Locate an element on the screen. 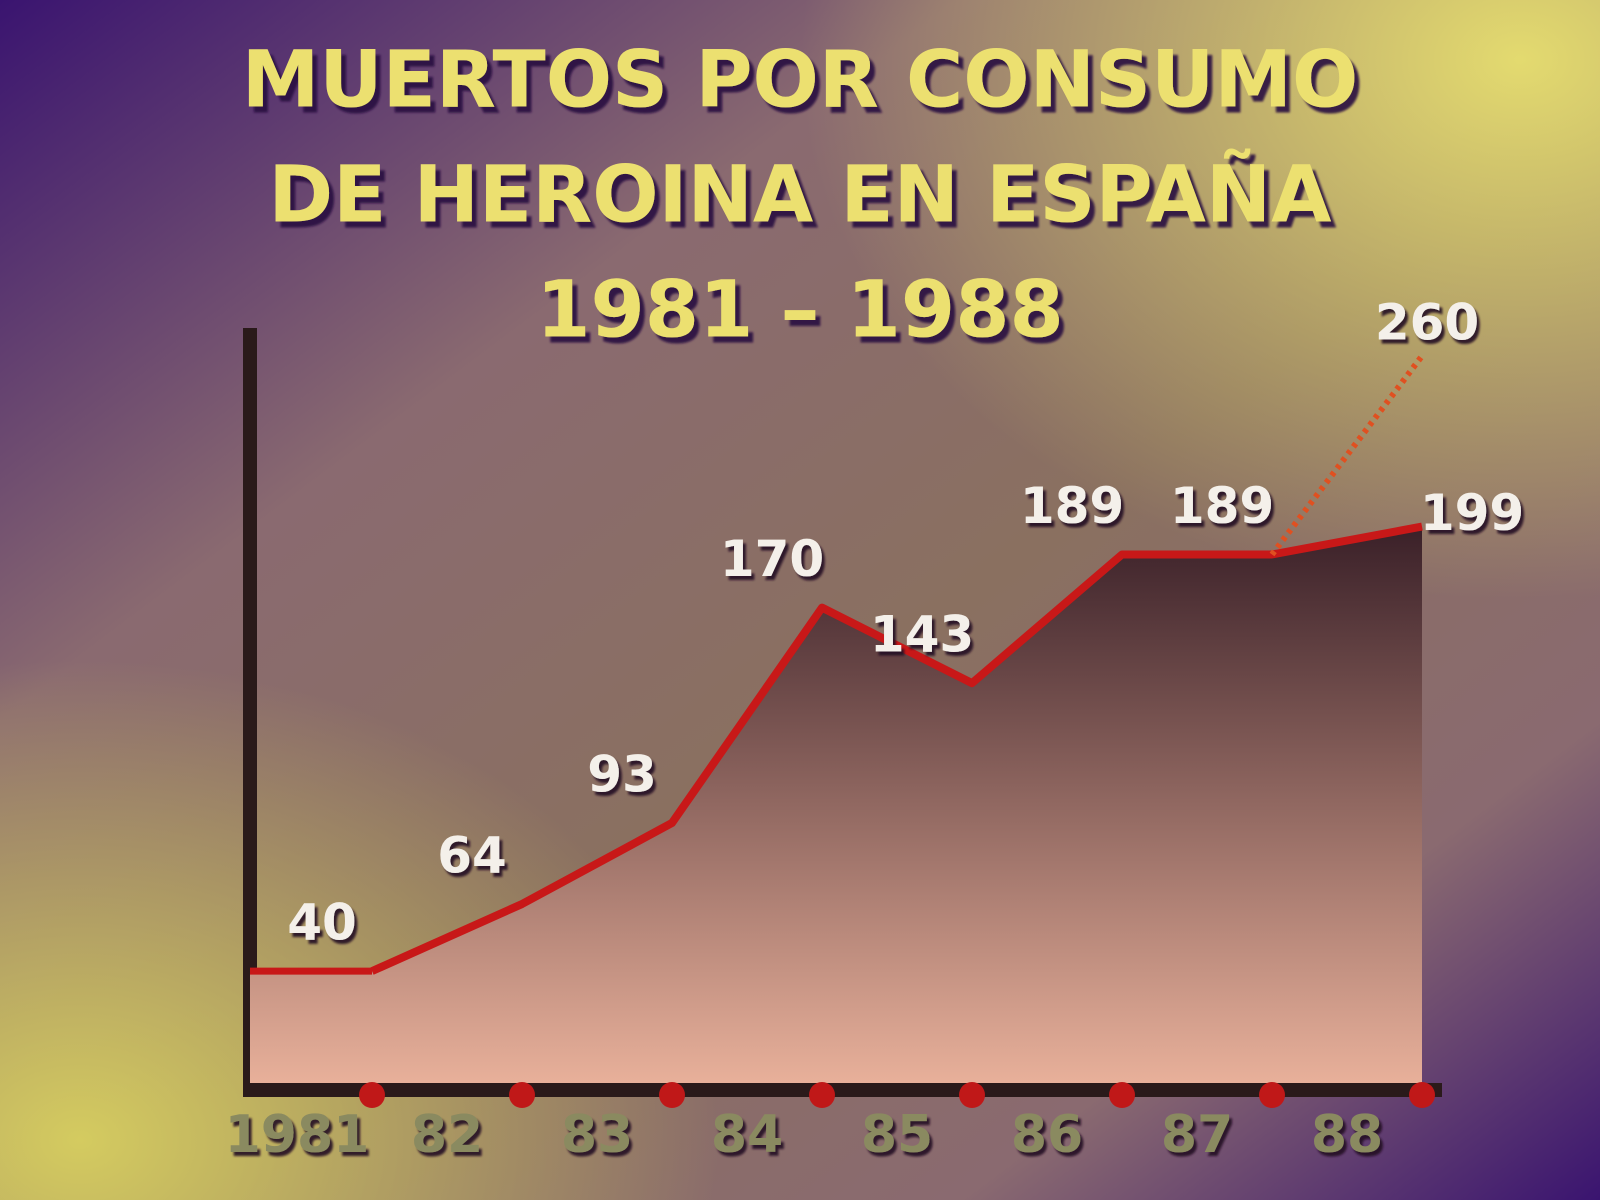  value-label: 93 is located at coordinates (622, 774).